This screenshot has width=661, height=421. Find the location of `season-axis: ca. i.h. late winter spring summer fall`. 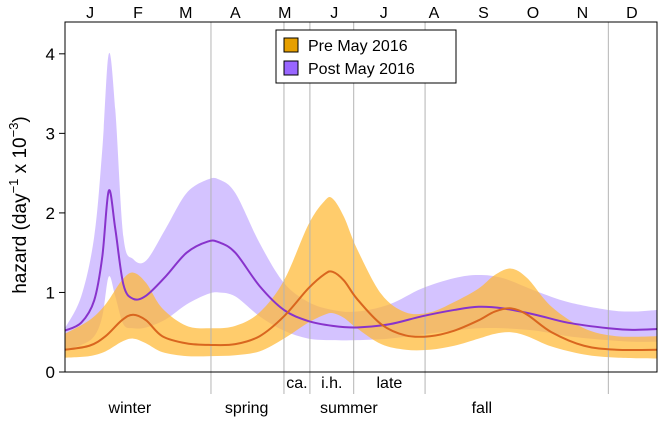

season-axis: ca. i.h. late winter spring summer fall is located at coordinates (300, 396).